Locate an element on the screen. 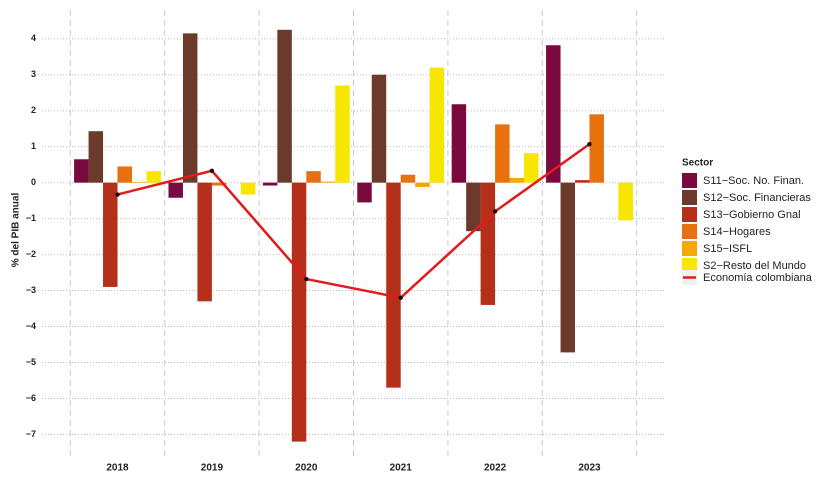 The height and width of the screenshot is (477, 834). y-tick-label: −3 is located at coordinates (31, 290).